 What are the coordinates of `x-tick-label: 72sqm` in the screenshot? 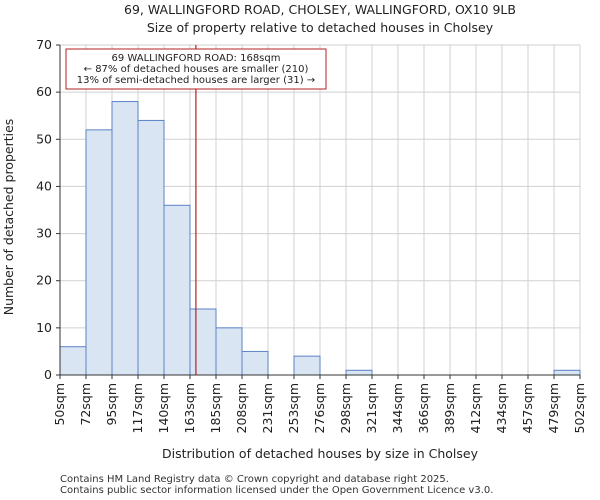 It's located at (85, 404).